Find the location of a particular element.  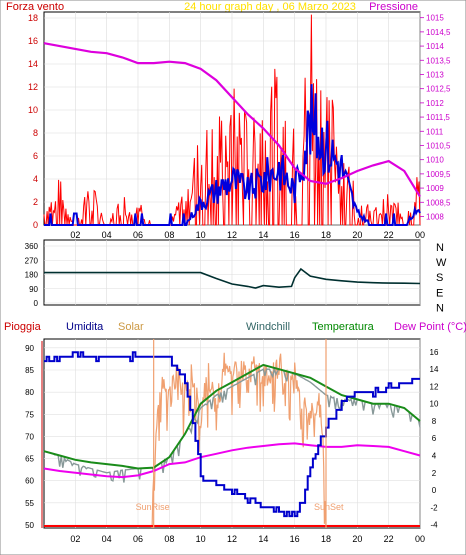

direction-panel-series is located at coordinates (232, 278).